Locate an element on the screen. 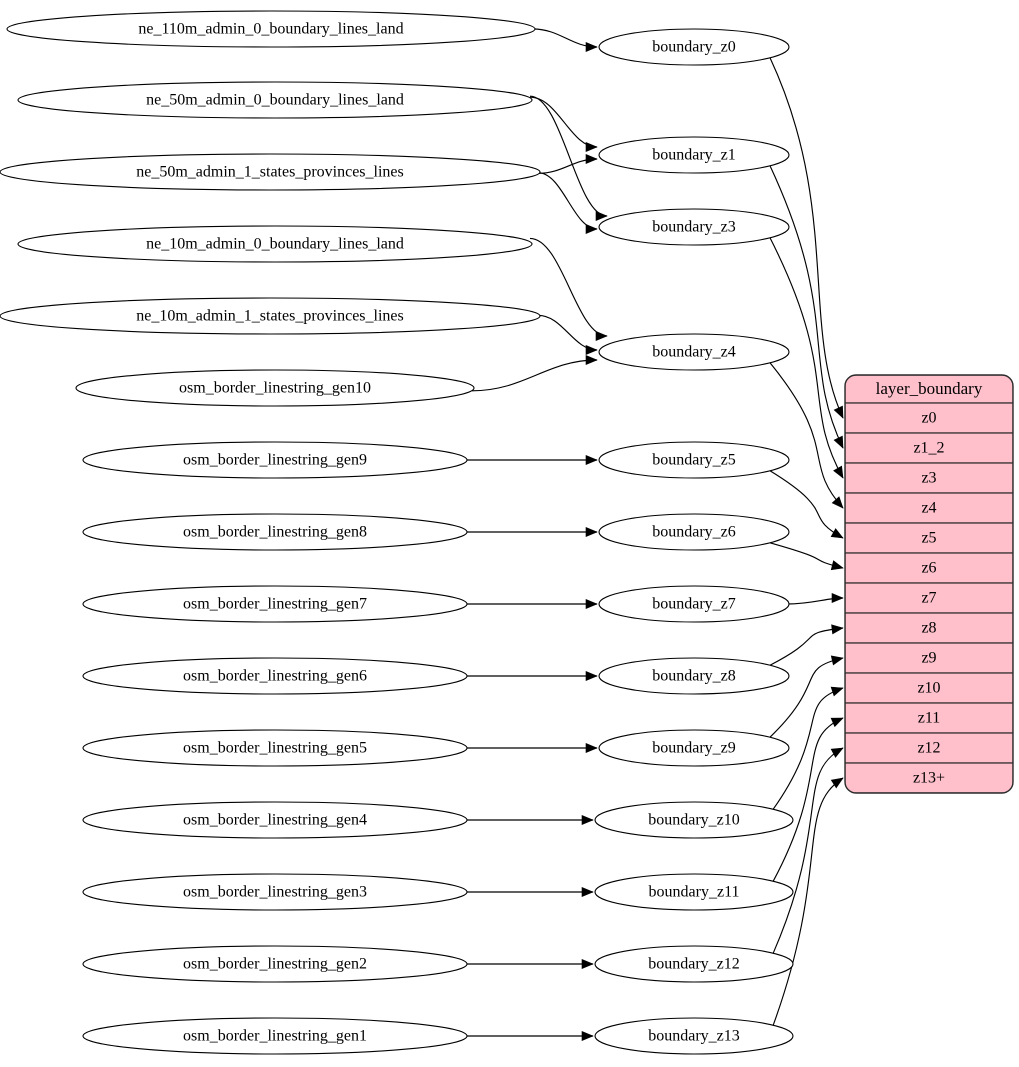 Image resolution: width=1019 pixels, height=1067 pixels. boundary-node-boundary_z12-label: boundary_z12 is located at coordinates (694, 964).